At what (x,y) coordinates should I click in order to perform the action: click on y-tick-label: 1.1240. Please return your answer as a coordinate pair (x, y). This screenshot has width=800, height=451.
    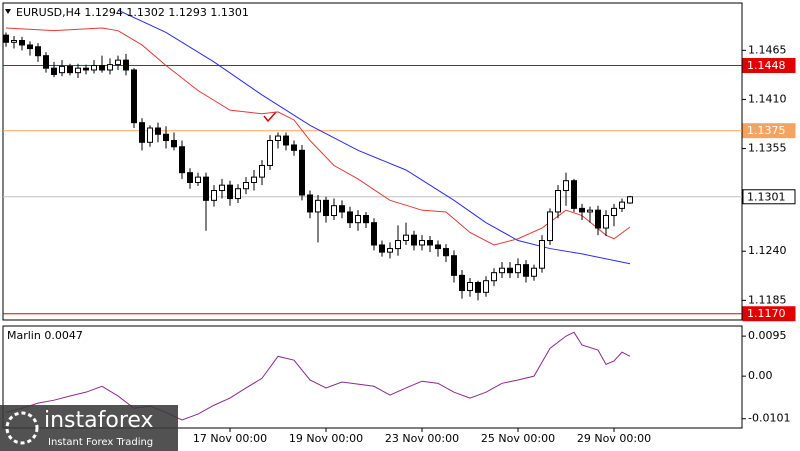
    Looking at the image, I should click on (767, 250).